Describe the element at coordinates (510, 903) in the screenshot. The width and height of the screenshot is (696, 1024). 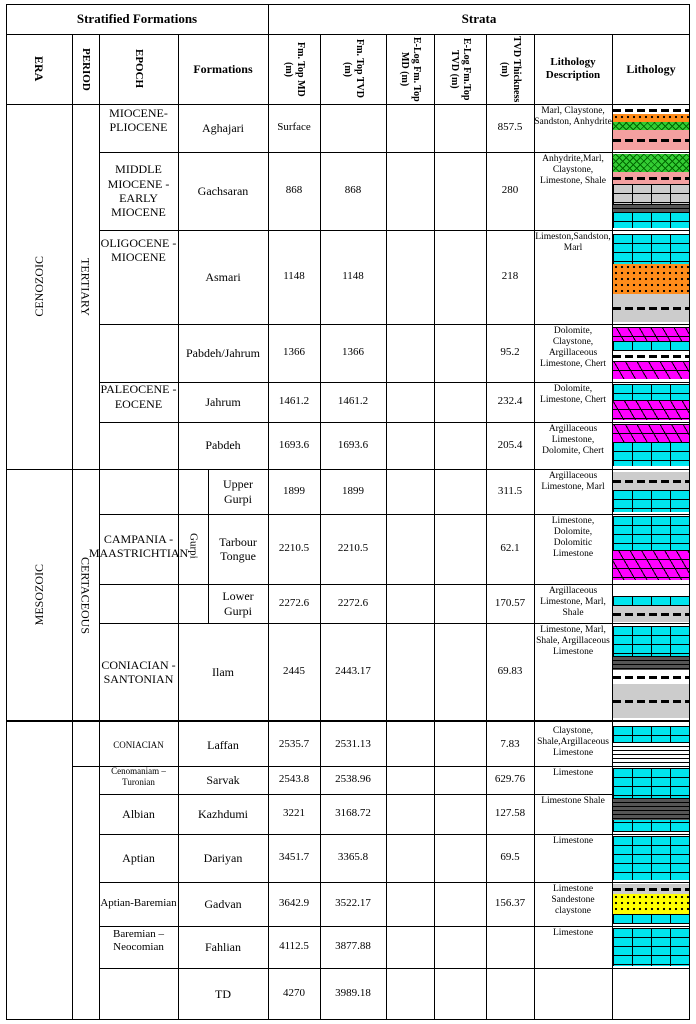
I see `tvd-thickness: 156.37` at that location.